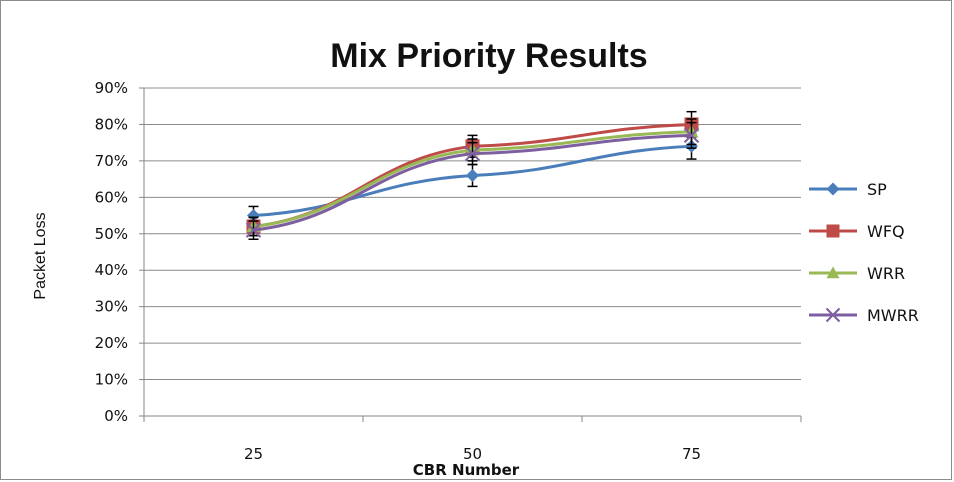 The height and width of the screenshot is (482, 954). I want to click on series-layer, so click(472, 175).